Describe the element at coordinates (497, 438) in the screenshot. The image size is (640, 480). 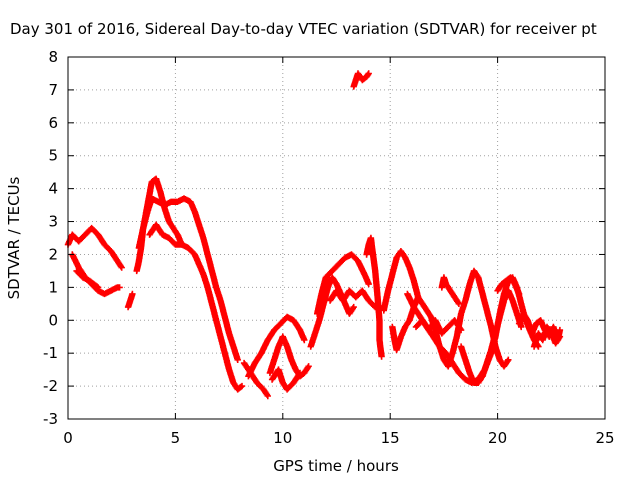
I see `x-tick-label: 20` at that location.